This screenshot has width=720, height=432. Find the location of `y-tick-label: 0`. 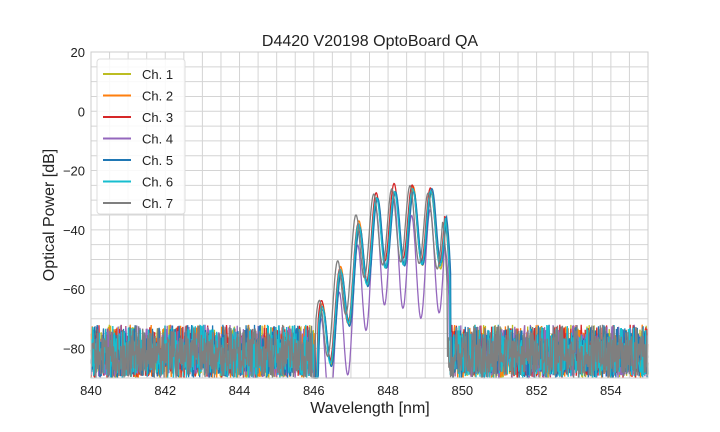

y-tick-label: 0 is located at coordinates (81, 111).